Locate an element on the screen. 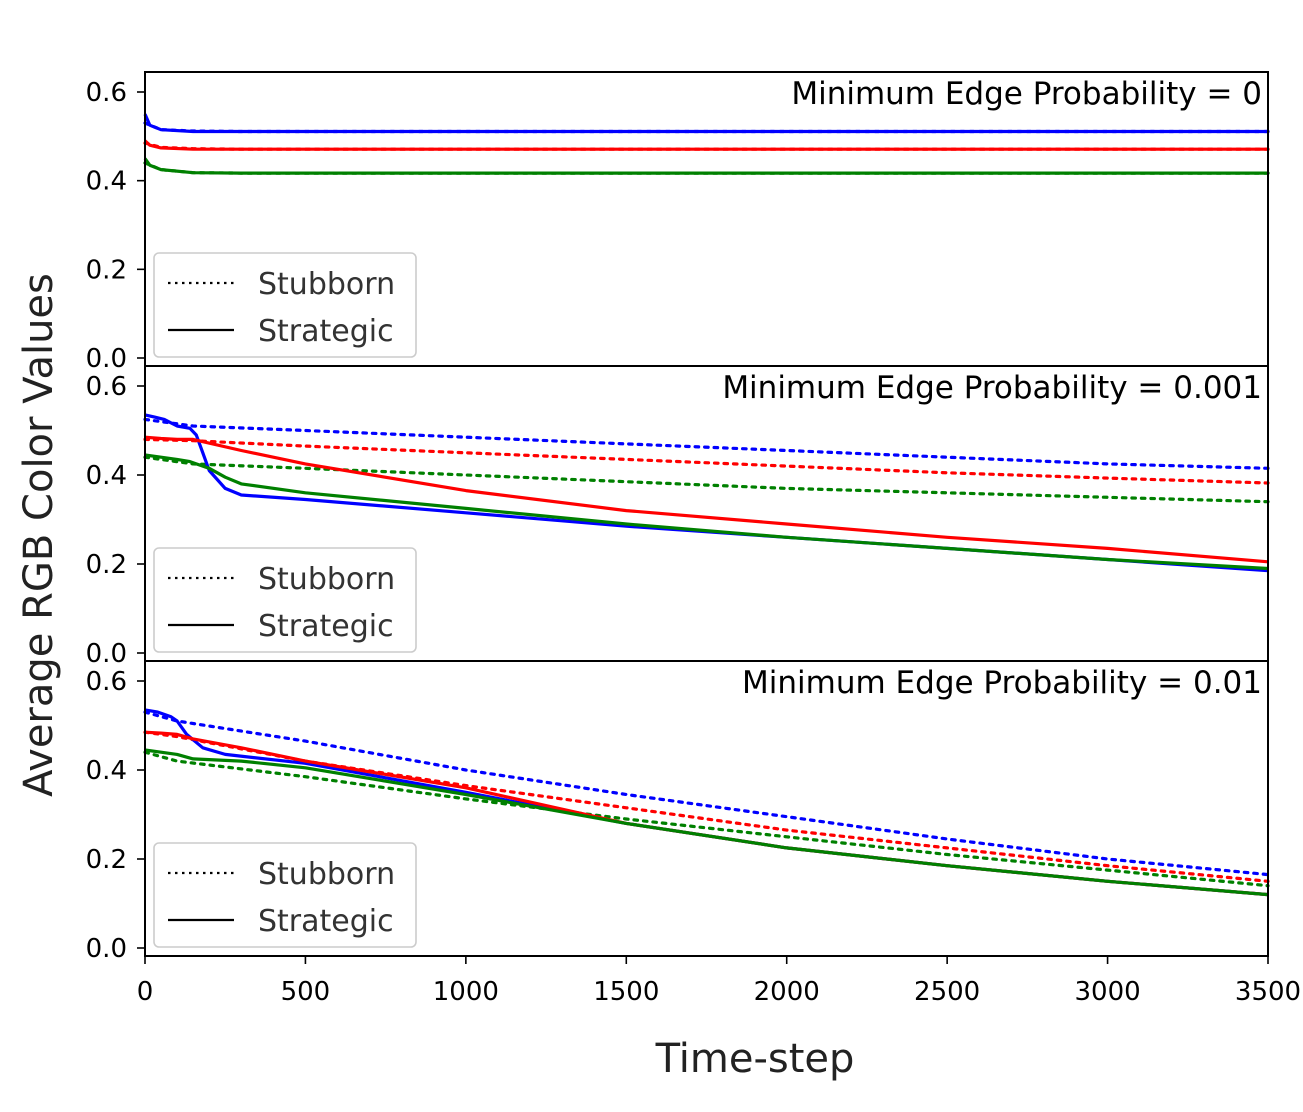 The width and height of the screenshot is (1303, 1112). x-tick-label: 2000 is located at coordinates (787, 992).